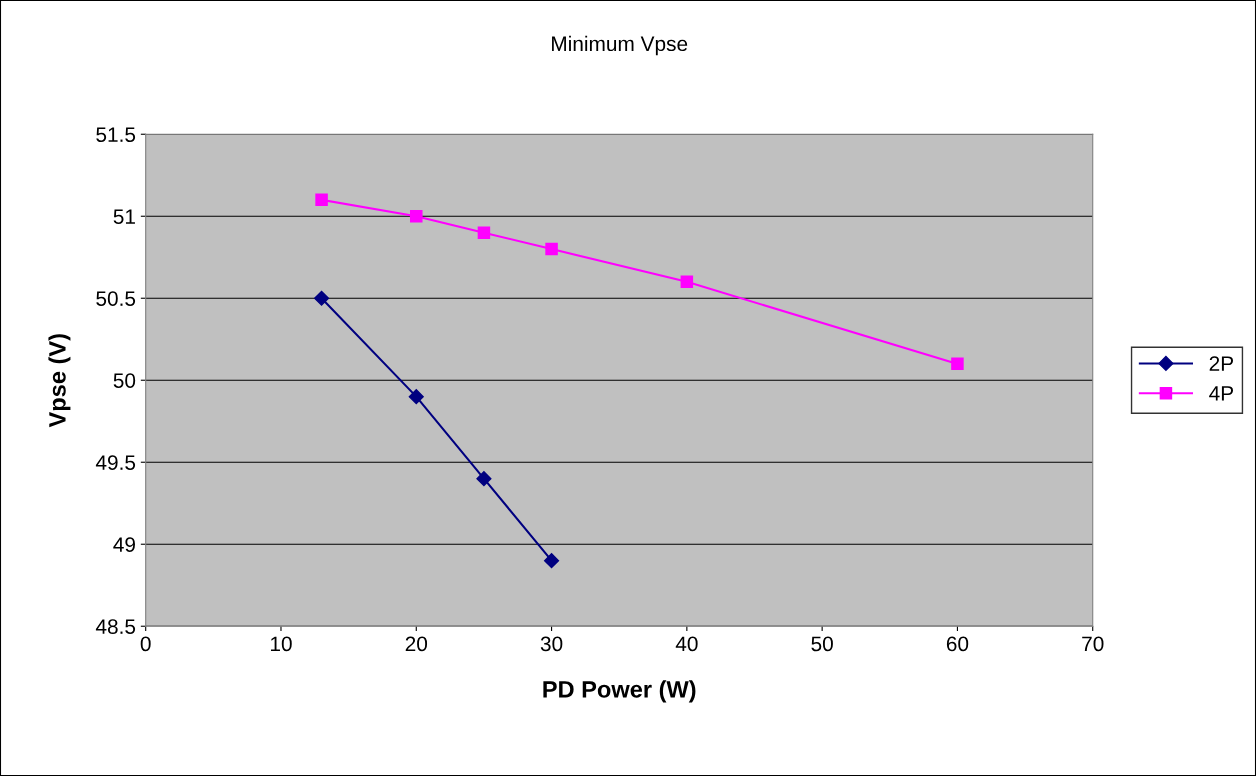 The width and height of the screenshot is (1256, 776). What do you see at coordinates (1093, 644) in the screenshot?
I see `x-tick-label: 70` at bounding box center [1093, 644].